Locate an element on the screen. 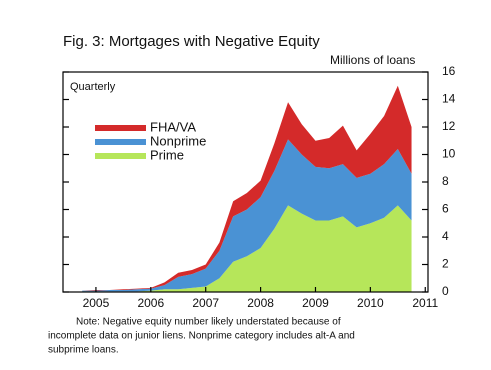 The width and height of the screenshot is (491, 370). y-tick-label: 2 is located at coordinates (445, 264).